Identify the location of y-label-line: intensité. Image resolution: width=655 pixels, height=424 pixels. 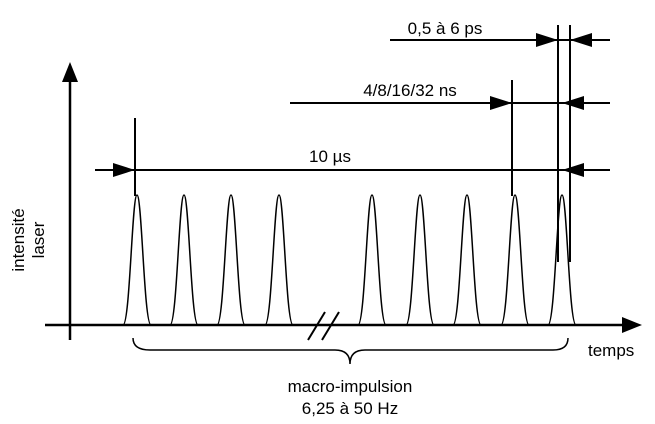
(18, 239).